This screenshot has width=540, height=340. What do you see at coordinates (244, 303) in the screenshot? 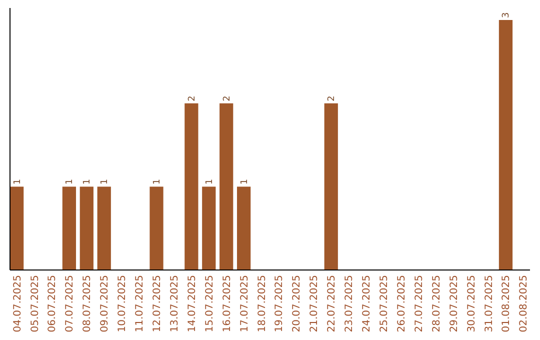
I see `x-tick-label: 17.07.2025` at bounding box center [244, 303].